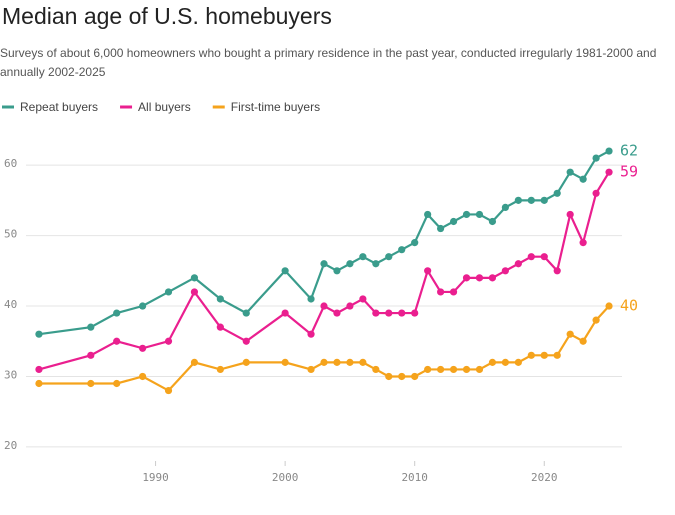  Describe the element at coordinates (10, 374) in the screenshot. I see `y-tick-label: 30` at that location.